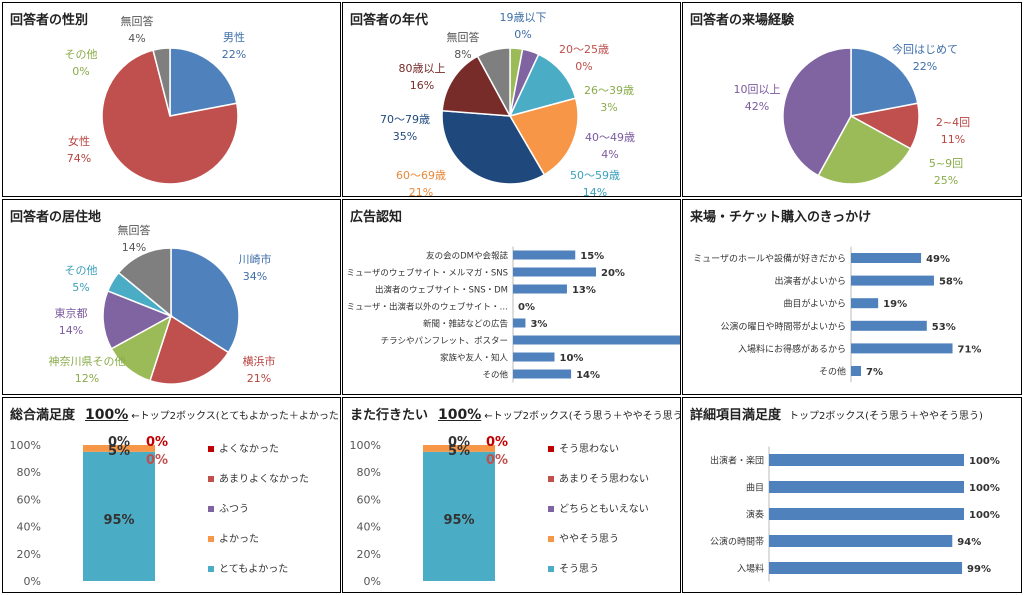 The width and height of the screenshot is (1024, 595). What do you see at coordinates (523, 17) in the screenshot?
I see `slice-label: 19歳以下` at bounding box center [523, 17].